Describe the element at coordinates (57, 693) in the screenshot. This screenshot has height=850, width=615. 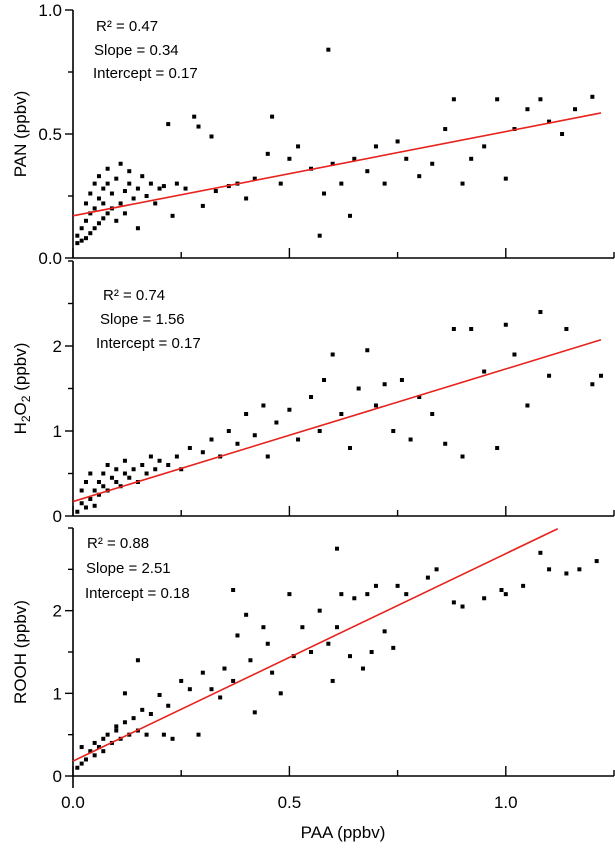
I see `y-tick-label: 1` at that location.